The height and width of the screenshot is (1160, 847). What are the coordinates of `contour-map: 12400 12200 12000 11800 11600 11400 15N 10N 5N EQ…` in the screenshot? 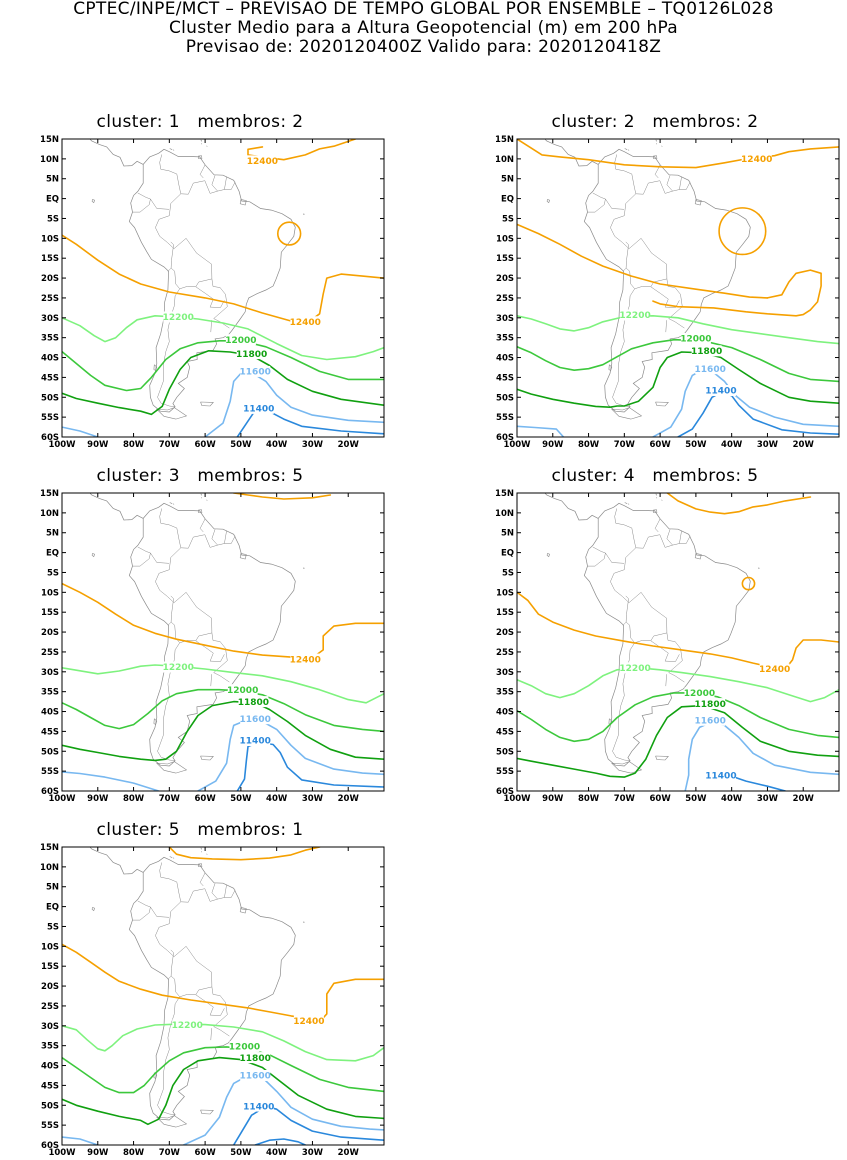 It's located at (212, 642).